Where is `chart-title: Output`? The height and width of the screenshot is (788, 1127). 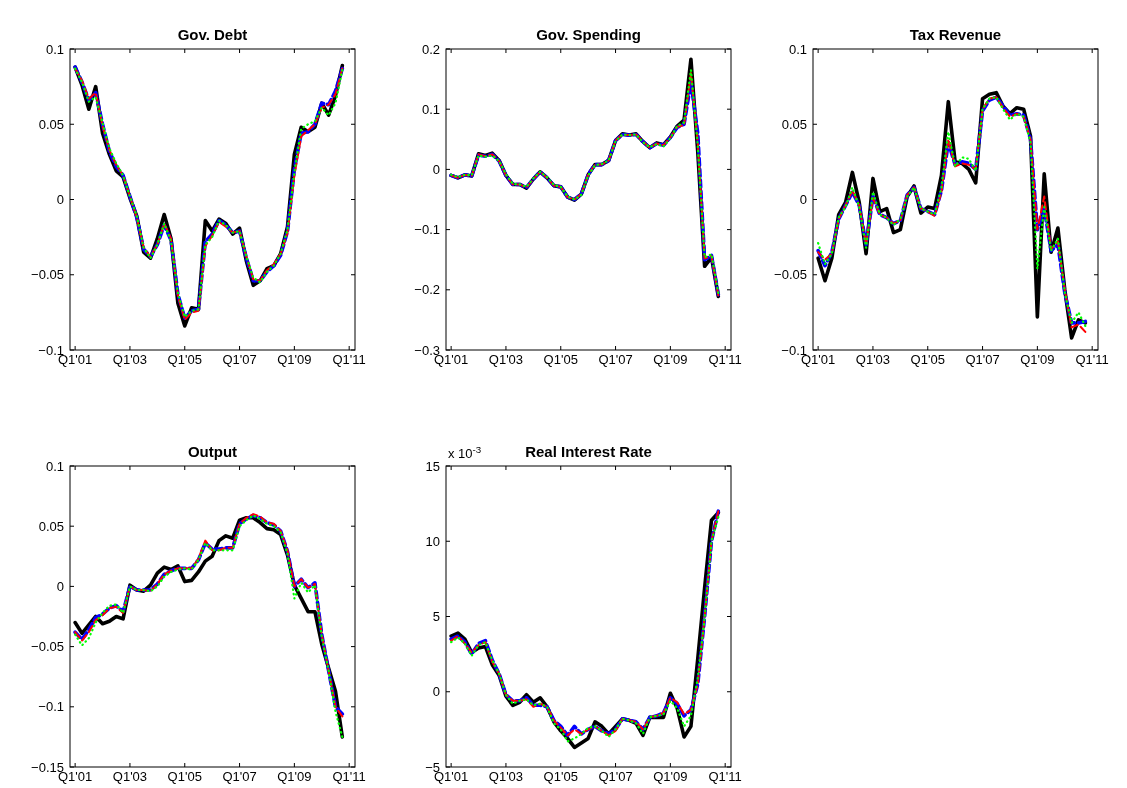 chart-title: Output is located at coordinates (212, 451).